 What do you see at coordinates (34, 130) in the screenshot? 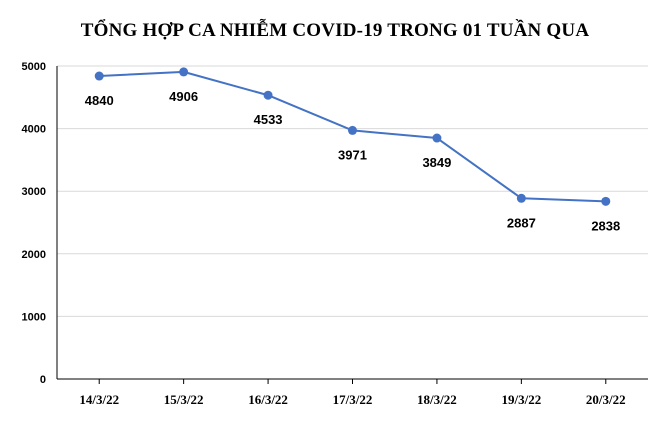
I see `y-tick-label: 4000` at bounding box center [34, 130].